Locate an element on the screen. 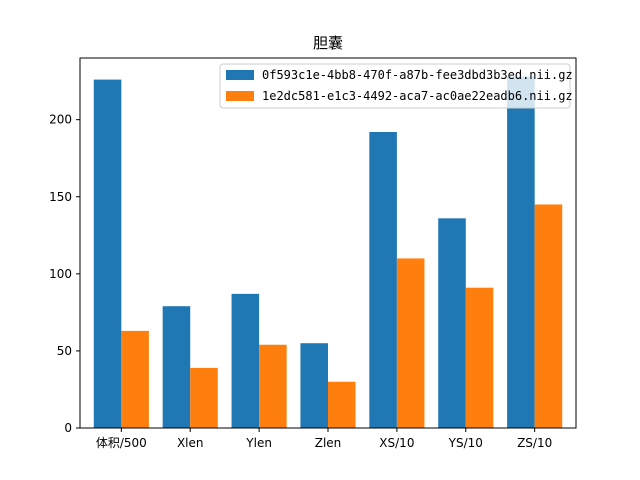 The height and width of the screenshot is (480, 640). x-tick-label-6: ZS/10 is located at coordinates (534, 443).